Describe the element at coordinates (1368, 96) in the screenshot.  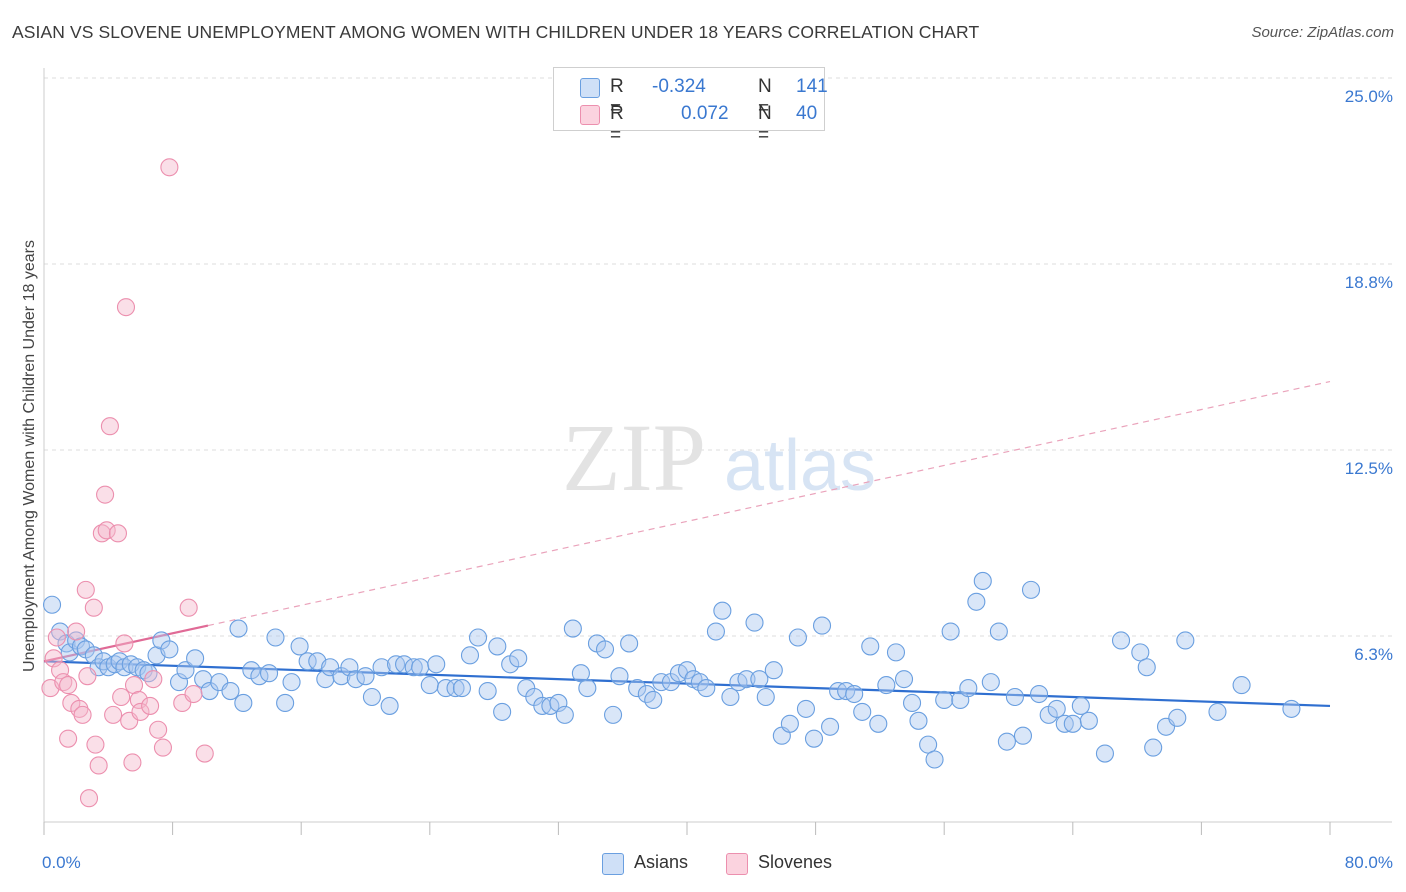
I see `y-tick-label: 25.0%` at that location.